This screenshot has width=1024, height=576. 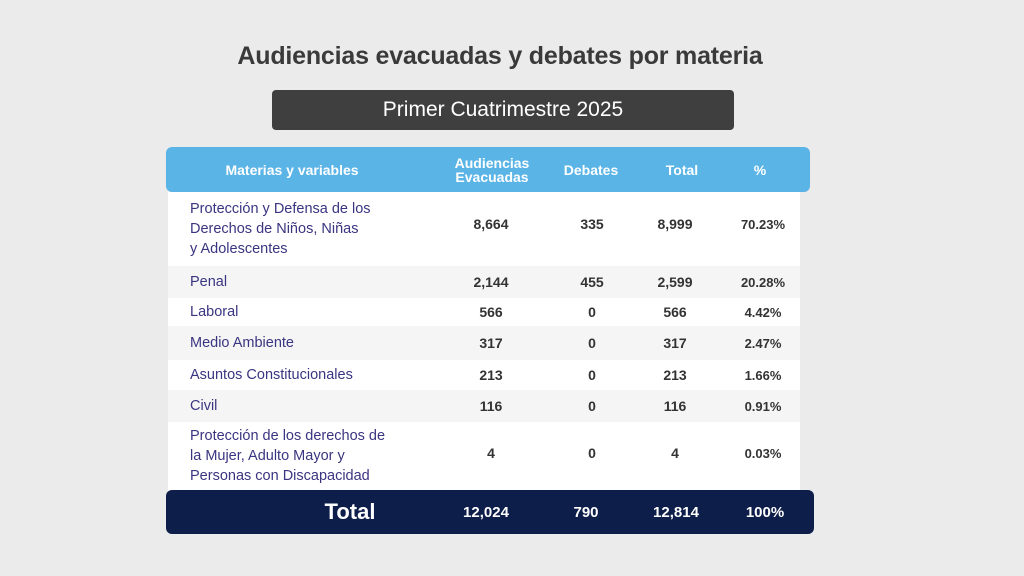 What do you see at coordinates (586, 512) in the screenshot?
I see `total-debates: 790` at bounding box center [586, 512].